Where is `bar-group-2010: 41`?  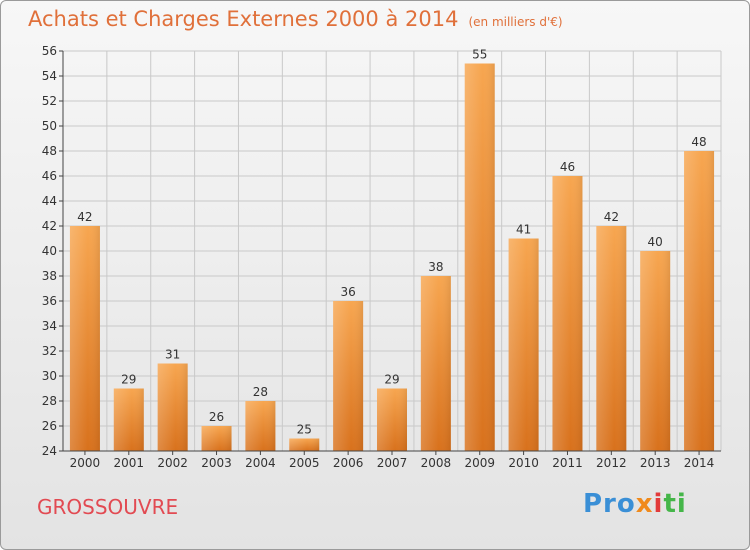 bar-group-2010: 41 is located at coordinates (523, 337).